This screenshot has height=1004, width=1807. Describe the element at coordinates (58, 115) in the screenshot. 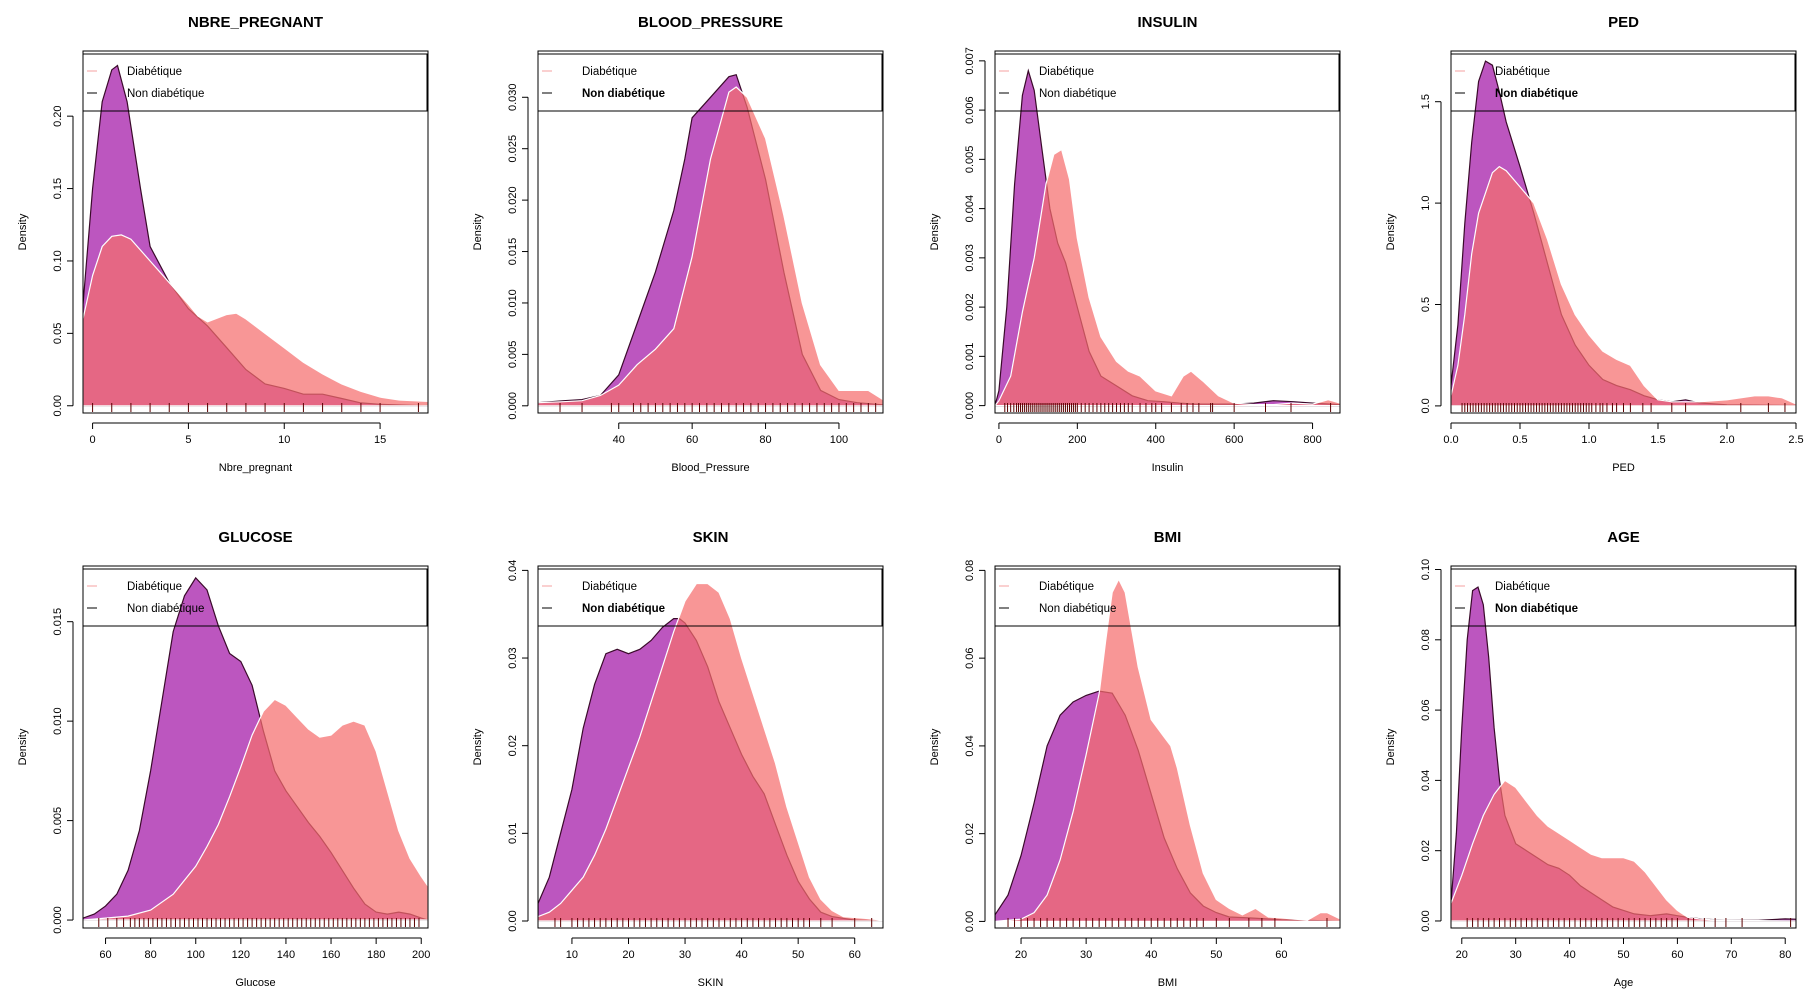

I see `y-tick-label: 0.20` at that location.